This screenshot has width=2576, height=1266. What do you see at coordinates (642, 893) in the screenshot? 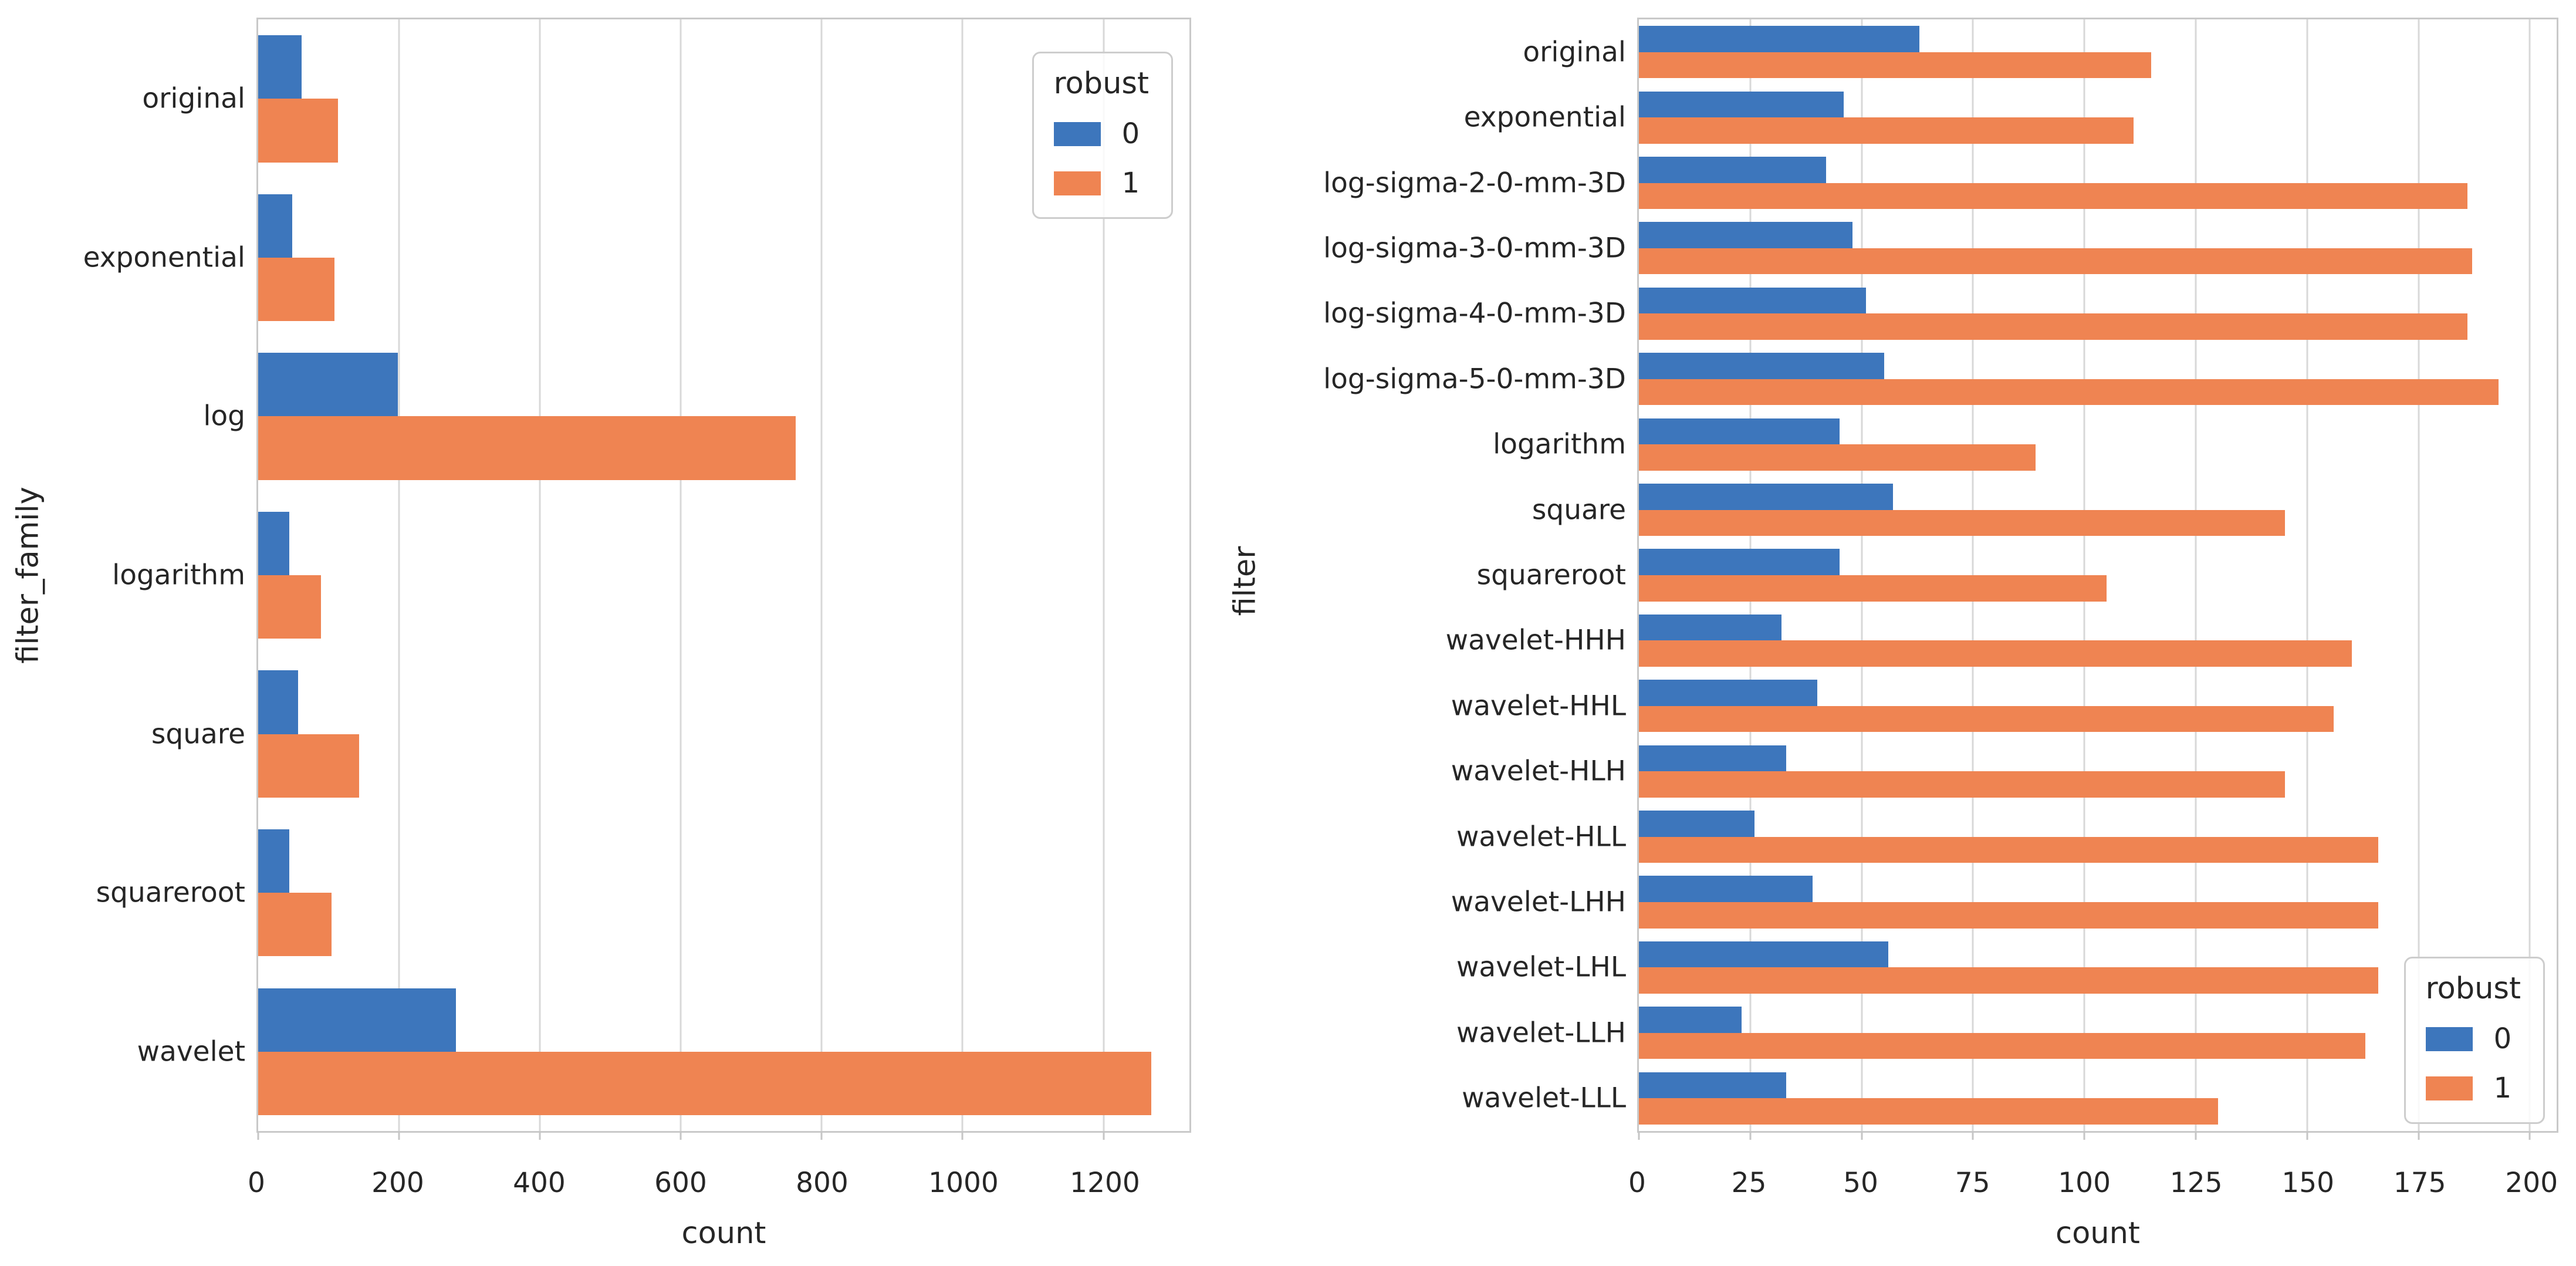
I see `category-row: squareroot` at bounding box center [642, 893].